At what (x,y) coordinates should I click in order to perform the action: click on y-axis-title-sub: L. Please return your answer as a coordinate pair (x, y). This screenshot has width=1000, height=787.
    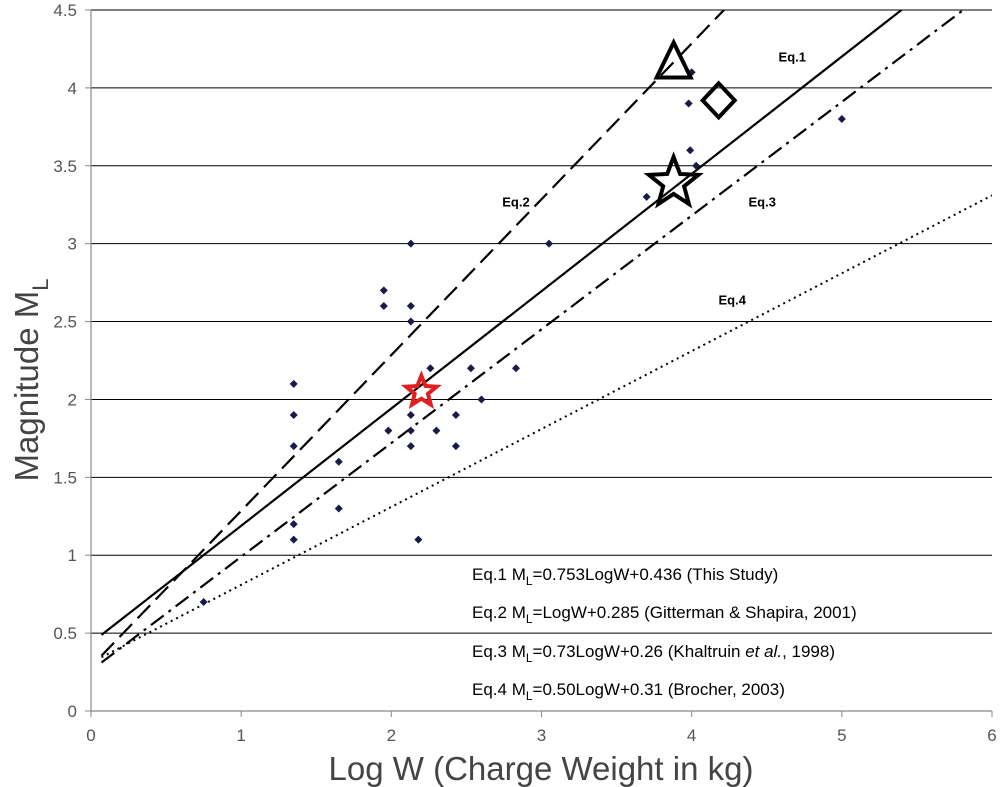
    Looking at the image, I should click on (40, 284).